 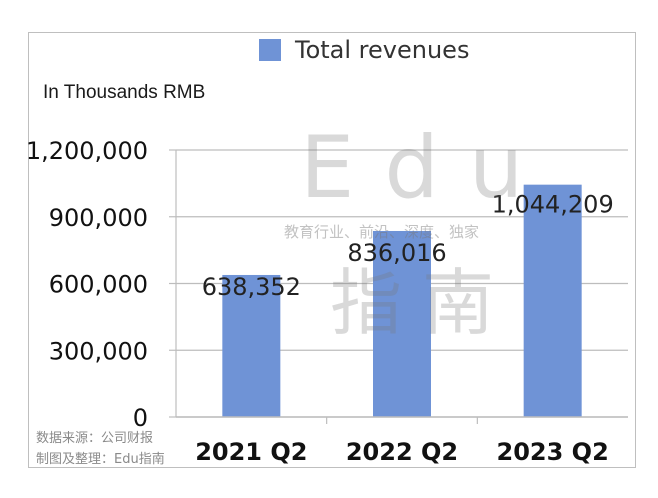 What do you see at coordinates (95, 438) in the screenshot?
I see `source-note-line-1: 数据来源：公司财报` at bounding box center [95, 438].